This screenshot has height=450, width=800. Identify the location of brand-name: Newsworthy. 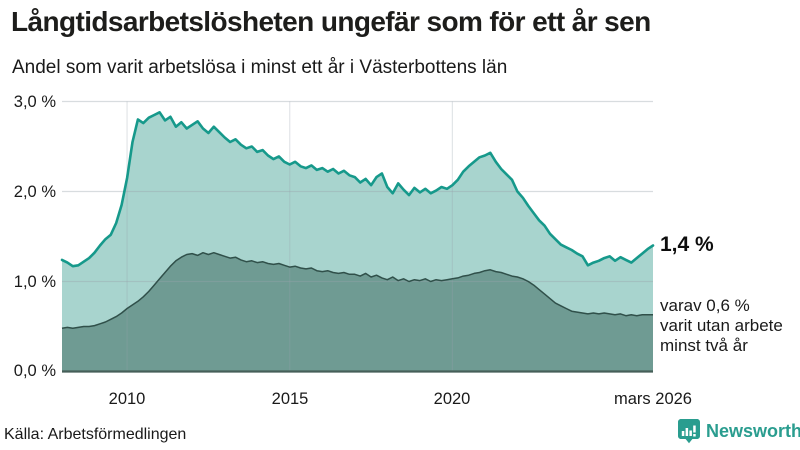
(753, 430).